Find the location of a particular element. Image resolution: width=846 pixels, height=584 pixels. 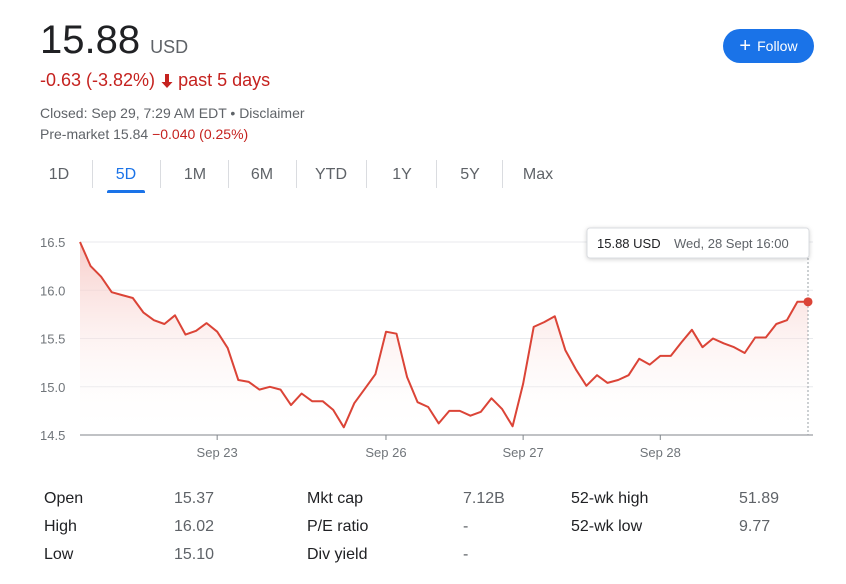

tab-5d: 5D is located at coordinates (126, 175).